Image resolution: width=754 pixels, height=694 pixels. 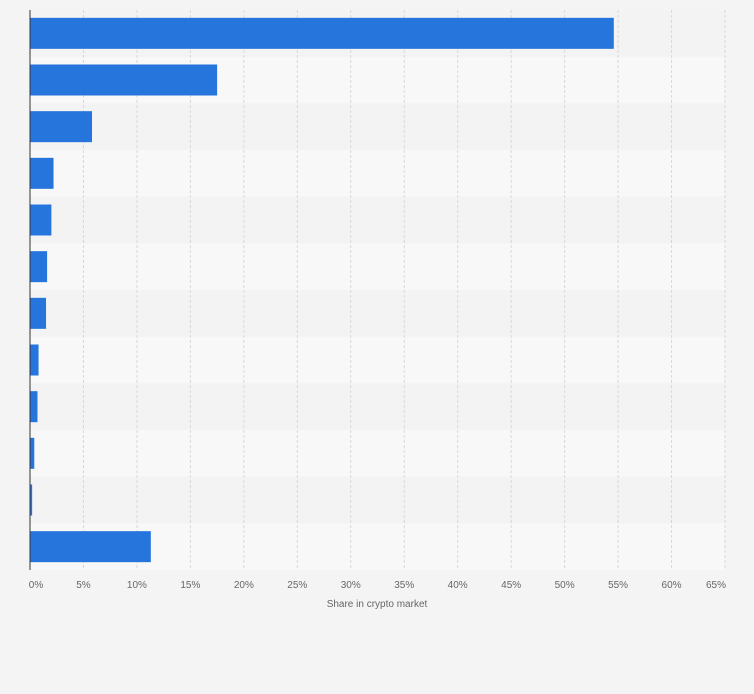 I want to click on x-tick-label: 5%, so click(x=83, y=585).